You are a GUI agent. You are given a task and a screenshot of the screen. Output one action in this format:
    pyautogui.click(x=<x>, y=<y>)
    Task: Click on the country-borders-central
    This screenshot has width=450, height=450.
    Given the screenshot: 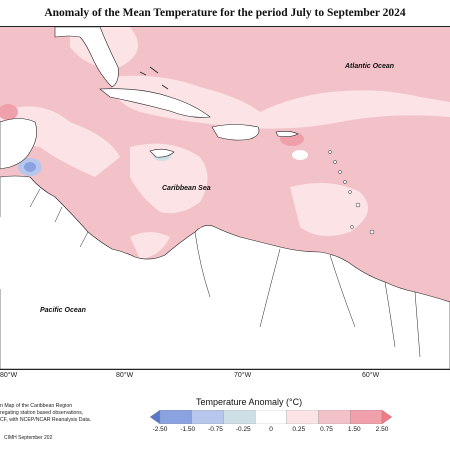 What is the action you would take?
    pyautogui.click(x=59, y=218)
    